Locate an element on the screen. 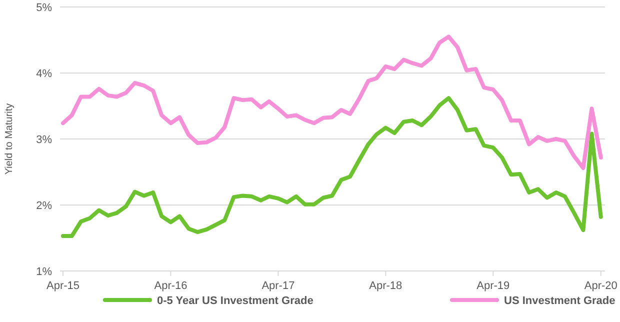 The width and height of the screenshot is (620, 322). x-tick-label: Apr-17 is located at coordinates (278, 286).